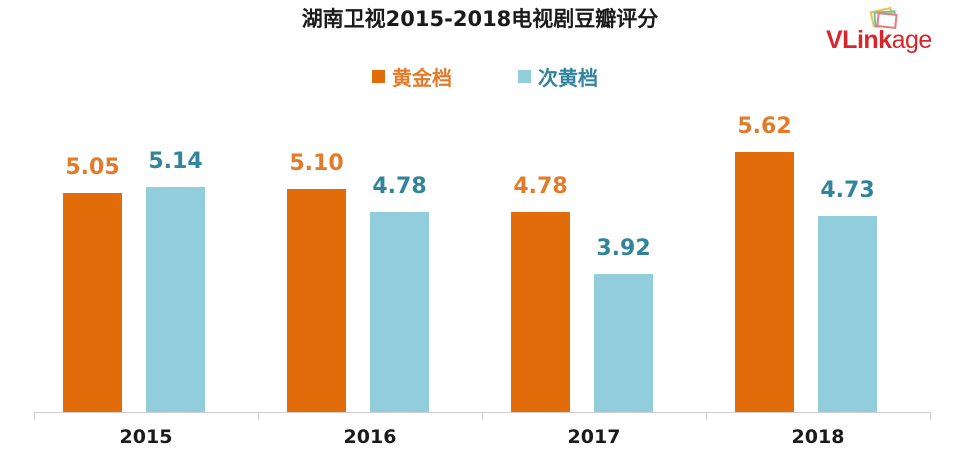  I want to click on stacked-cards-icon, so click(883, 18).